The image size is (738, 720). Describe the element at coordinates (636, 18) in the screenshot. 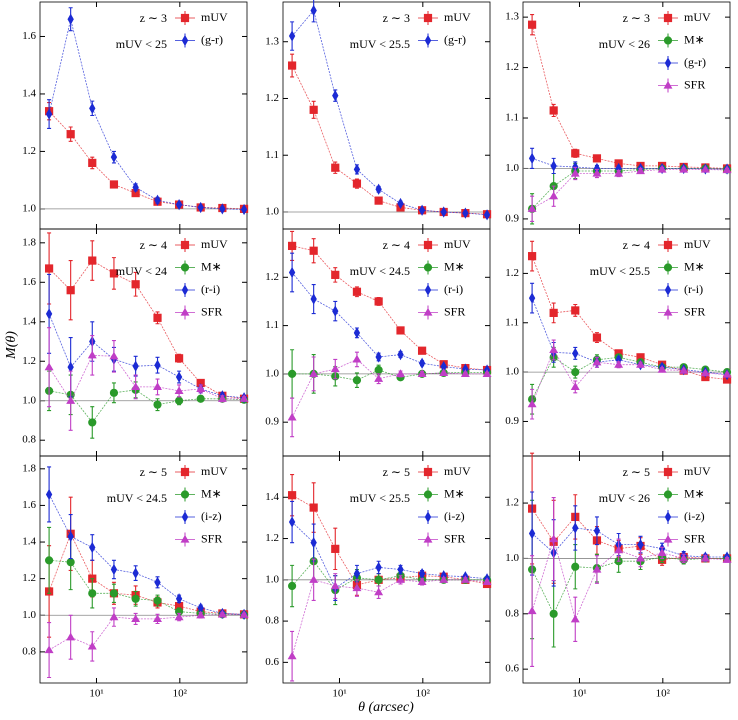

I see `annotation: z ∼ 3` at that location.